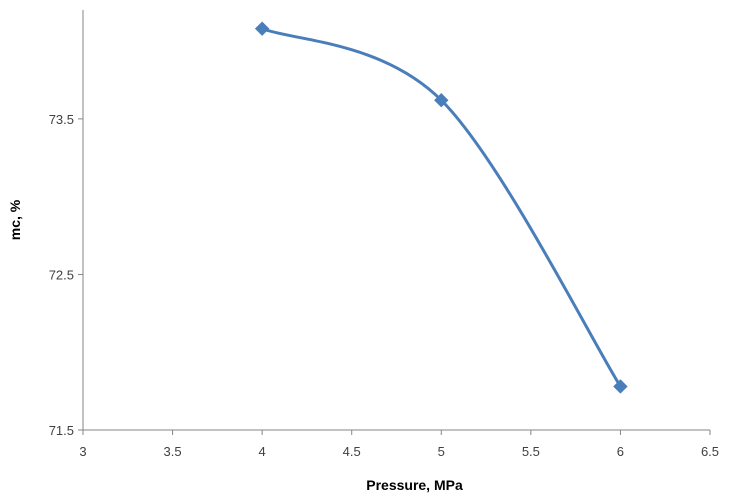 This screenshot has height=496, width=734. I want to click on x-tick-label: 3, so click(82, 451).